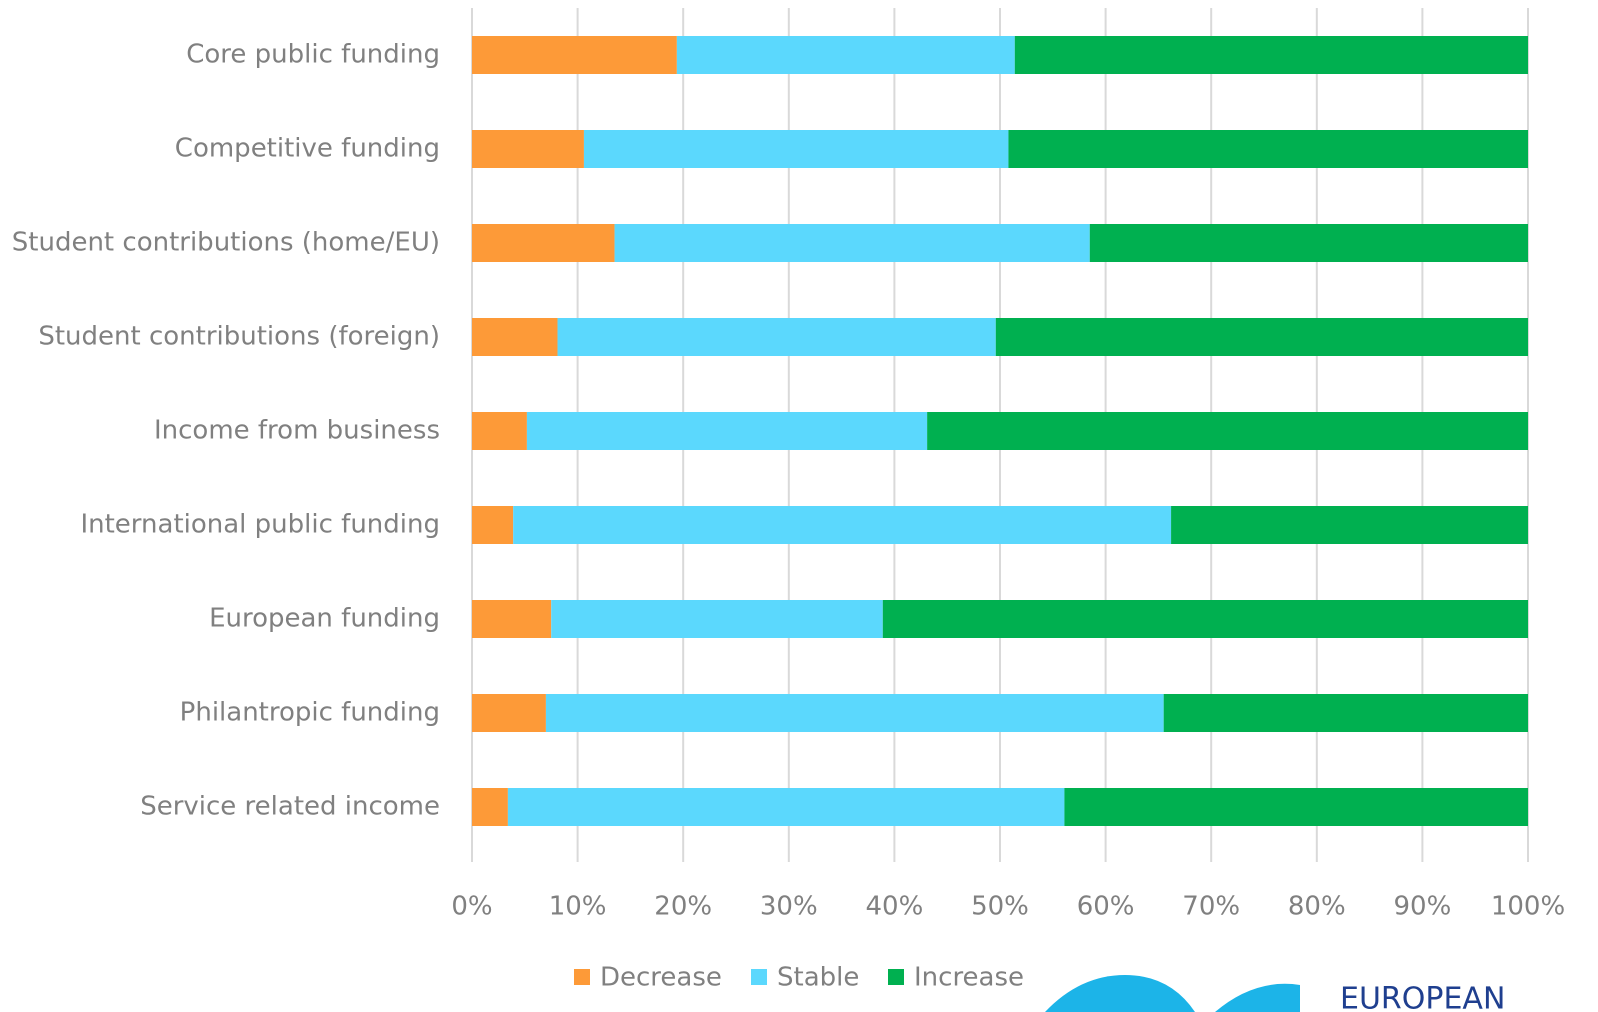  What do you see at coordinates (578, 907) in the screenshot?
I see `x-tick-label: 10%` at bounding box center [578, 907].